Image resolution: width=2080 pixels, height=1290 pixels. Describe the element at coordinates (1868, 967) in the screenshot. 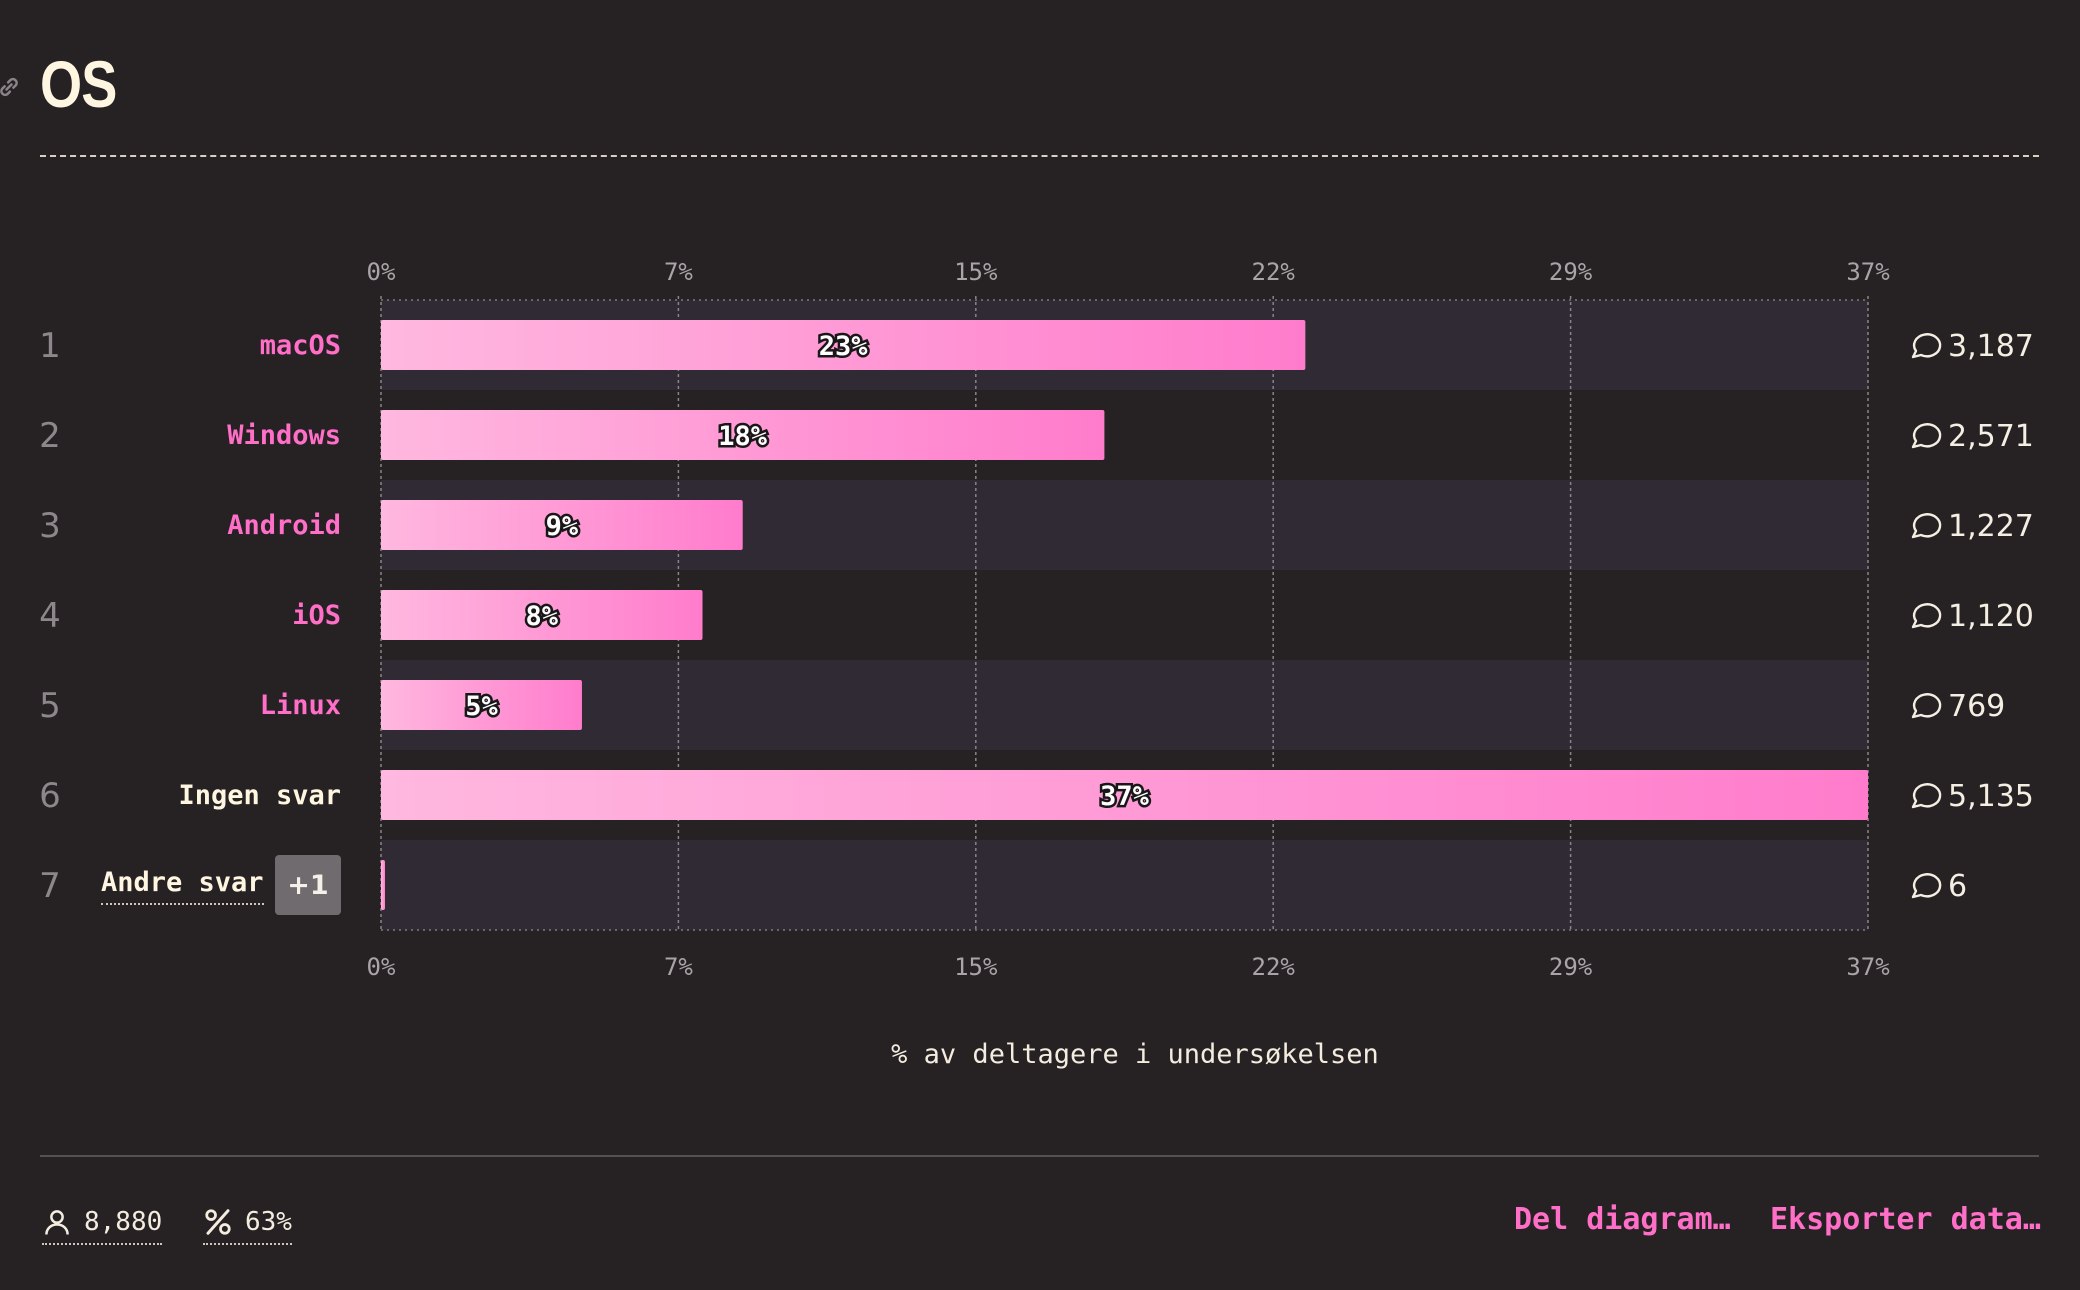

I see `x-tick-label-bottom: 37%` at that location.